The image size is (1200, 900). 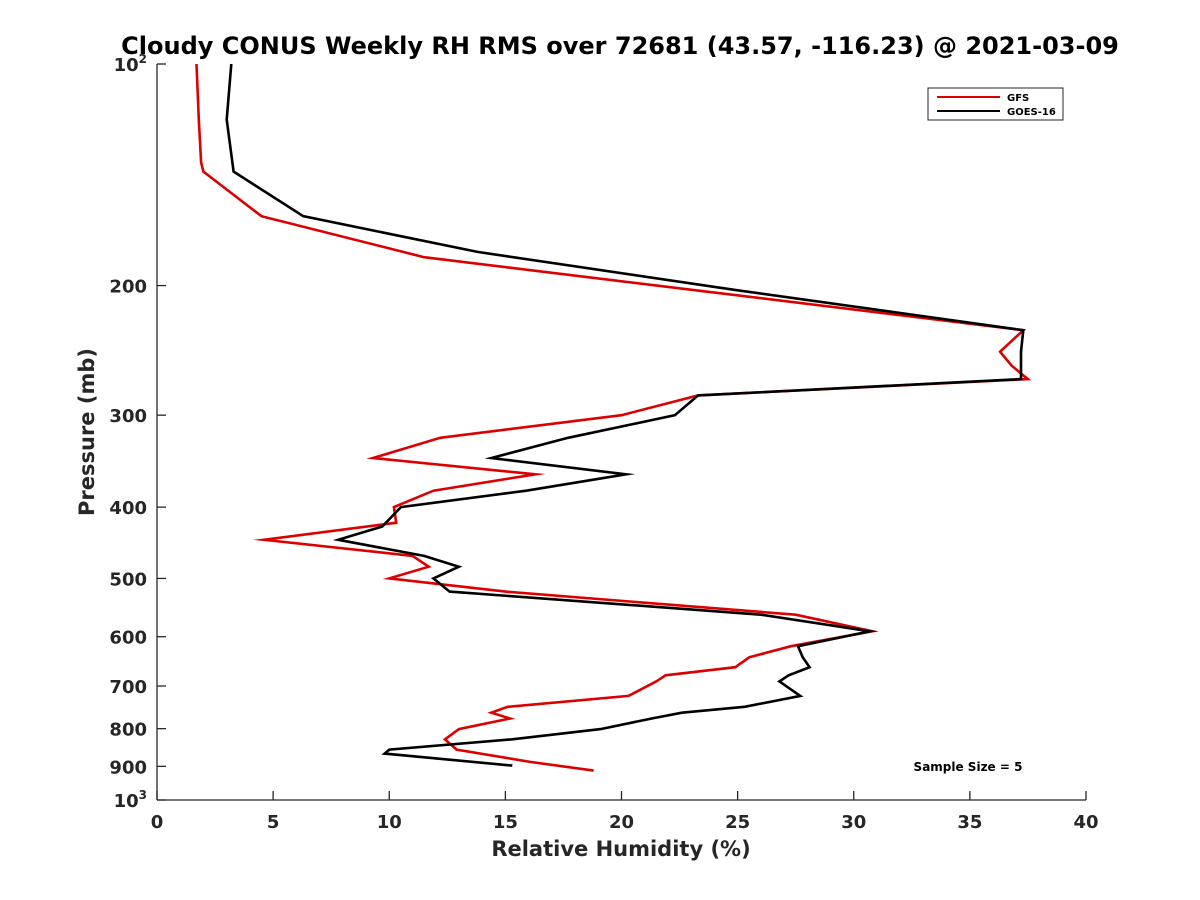 What do you see at coordinates (128, 579) in the screenshot?
I see `y-tick-label: 500` at bounding box center [128, 579].